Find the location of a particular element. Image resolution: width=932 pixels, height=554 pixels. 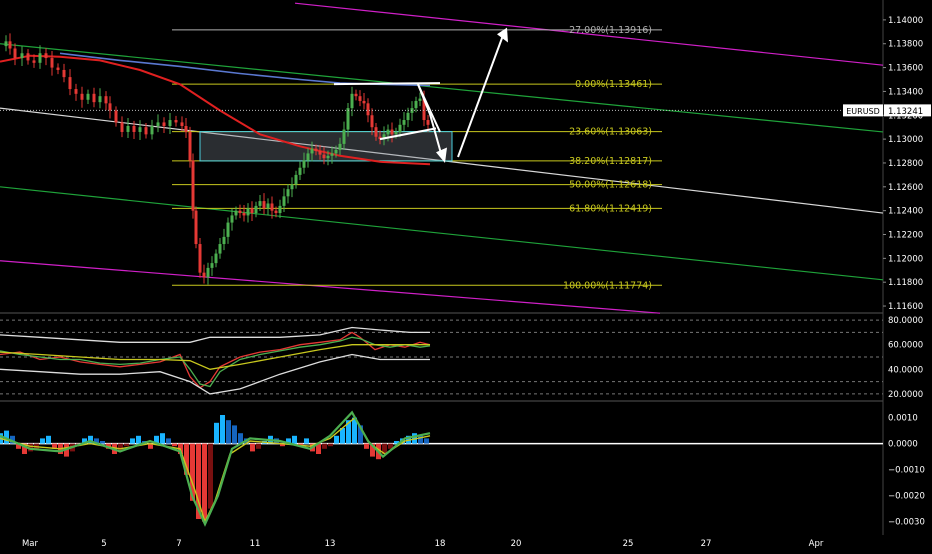

fib-label-1: 0.00%(1.13461) is located at coordinates (613, 84).